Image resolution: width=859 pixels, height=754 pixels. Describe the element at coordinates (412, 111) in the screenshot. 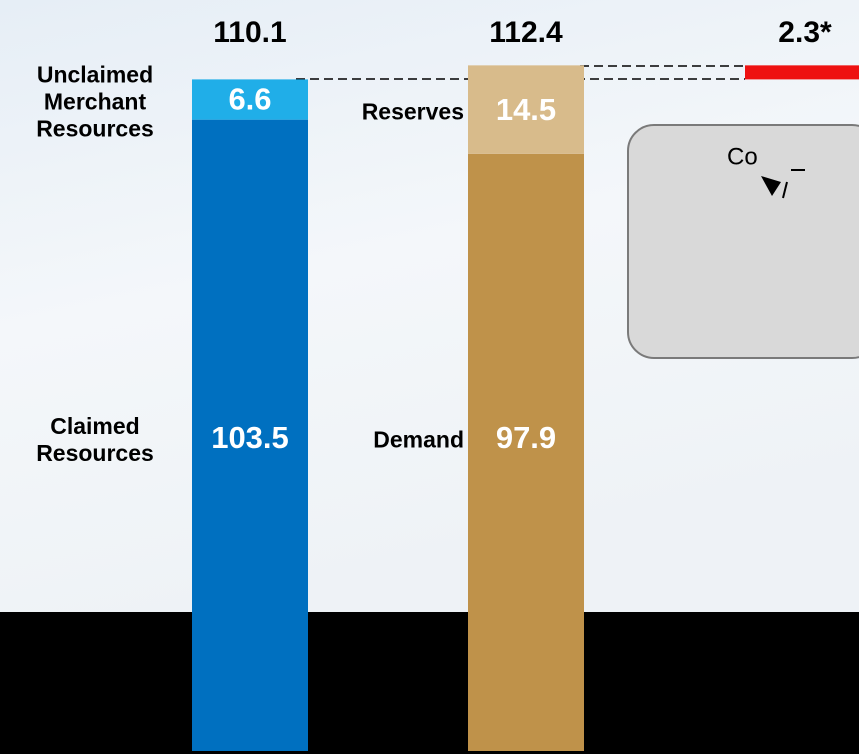

I see `segment-label: Reserves` at that location.